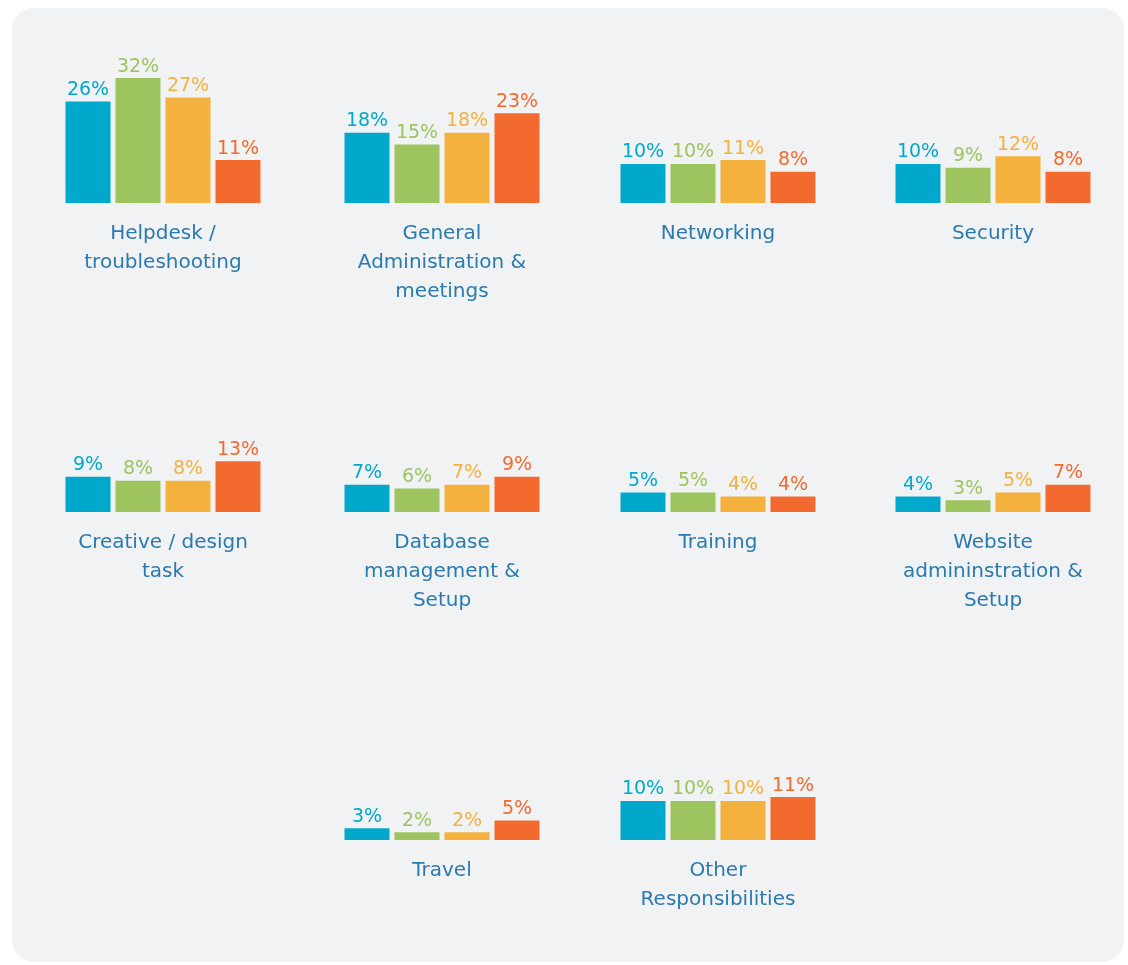 The image size is (1128, 965). I want to click on x-axis-title: General Administration & meetings, so click(442, 261).